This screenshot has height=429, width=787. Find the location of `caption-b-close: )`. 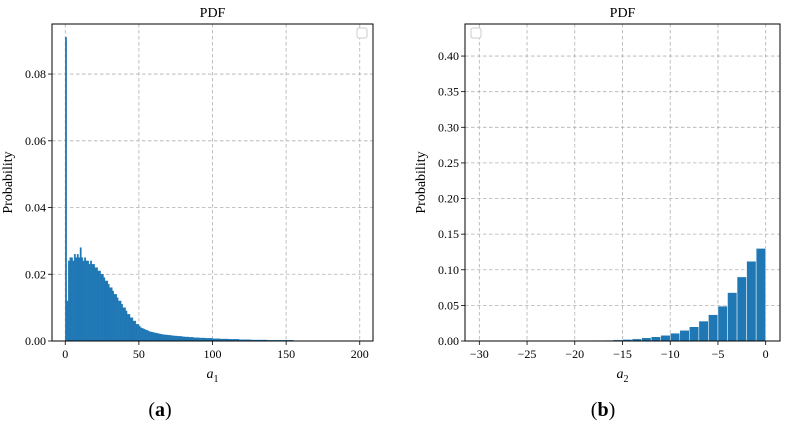

caption-b-close: ) is located at coordinates (612, 410).